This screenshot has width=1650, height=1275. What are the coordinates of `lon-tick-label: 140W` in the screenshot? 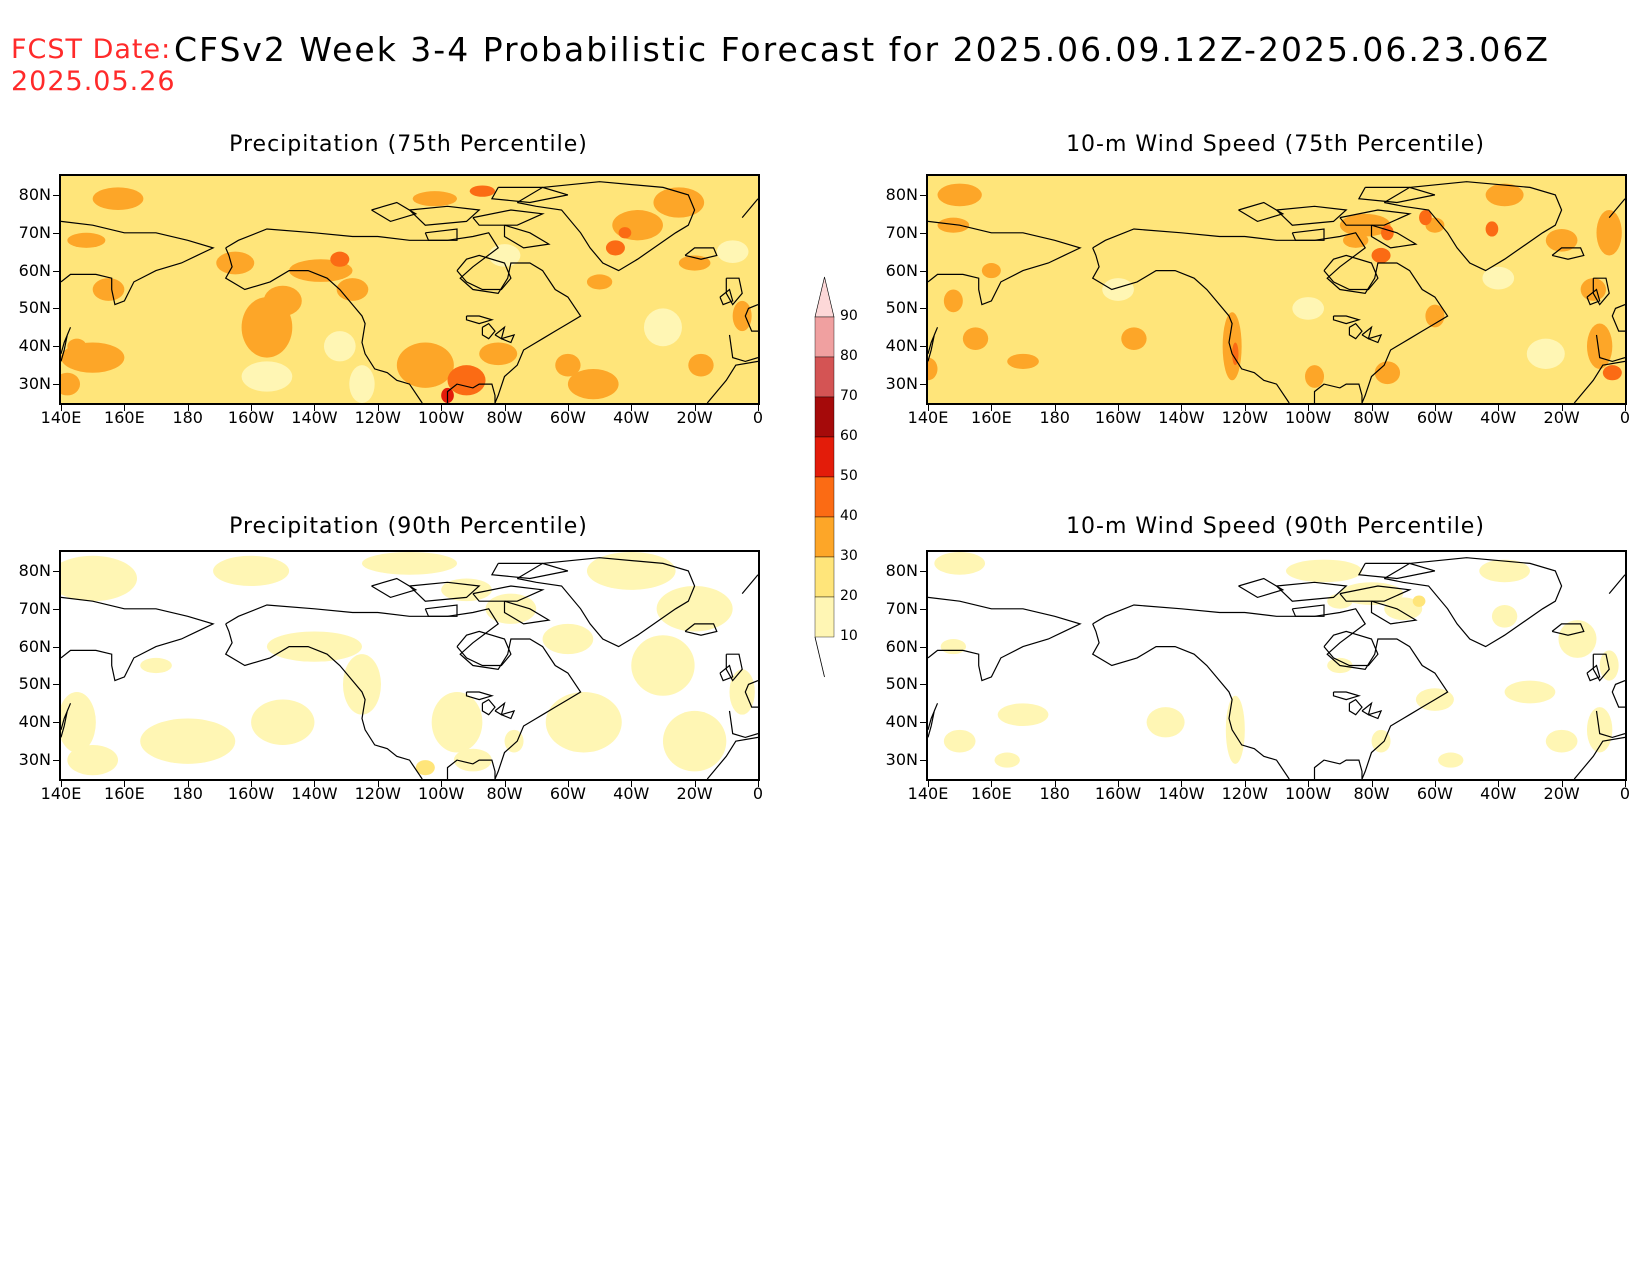 It's located at (314, 417).